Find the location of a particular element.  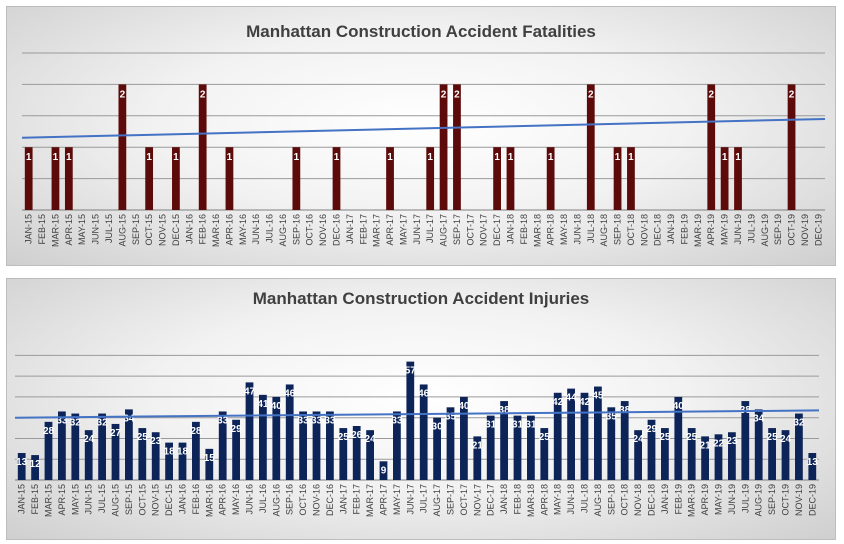

x-tick-label: NOV-15 is located at coordinates (163, 230).